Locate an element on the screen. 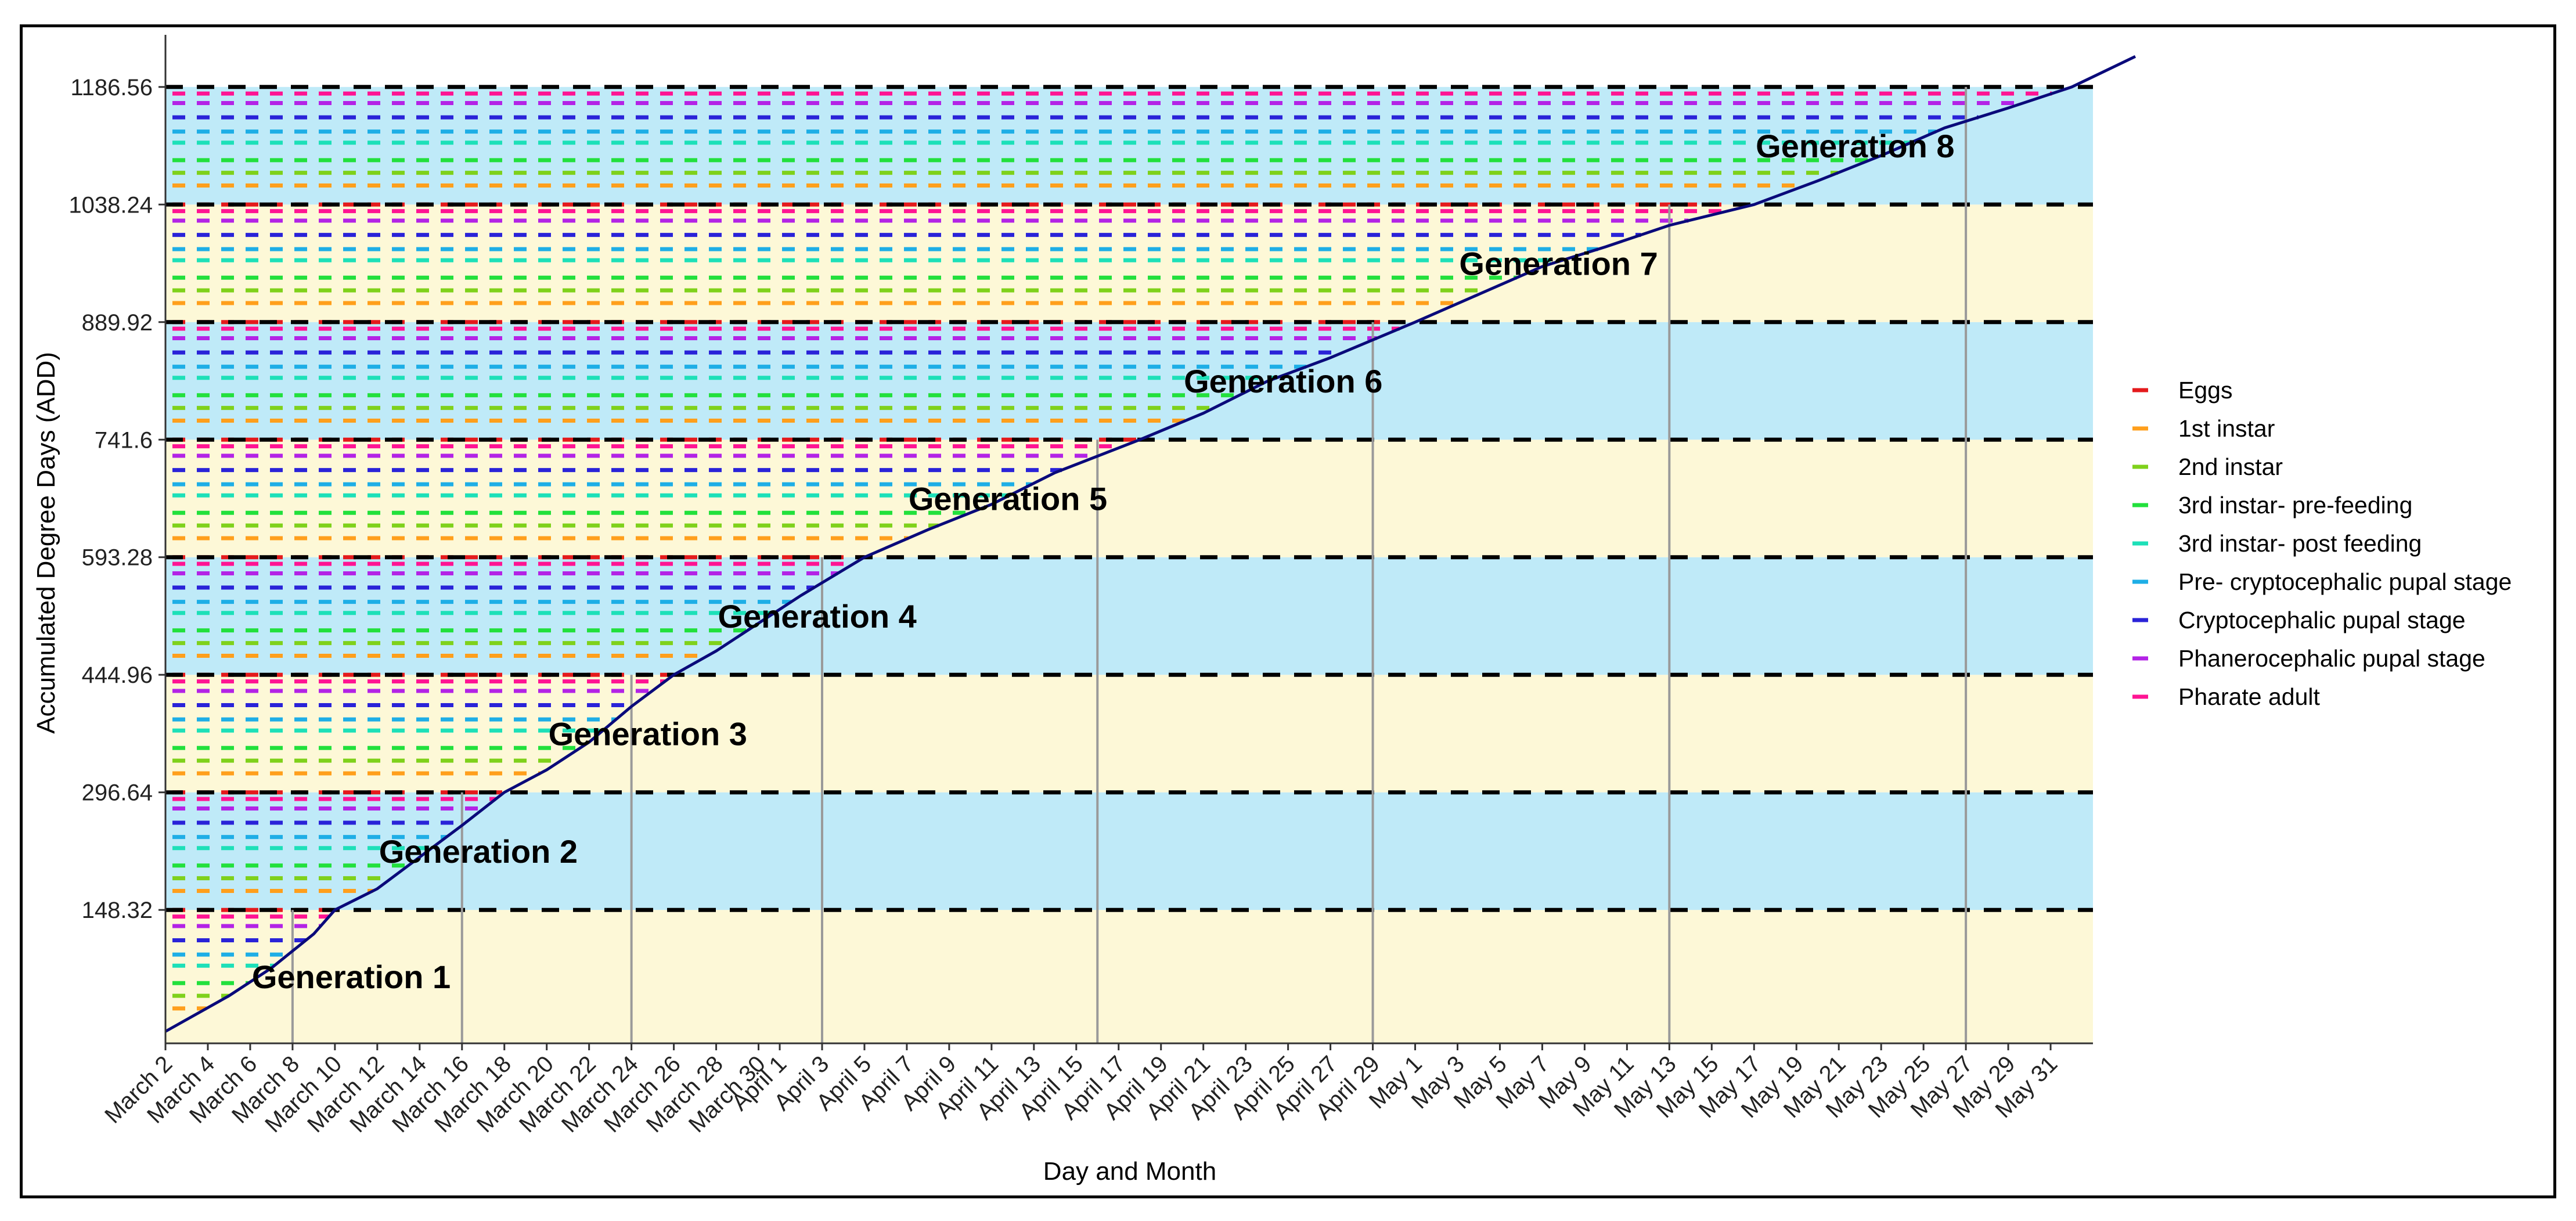 The width and height of the screenshot is (2576, 1221). legend-label-8: Phanerocephalic pupal stage is located at coordinates (2331, 659).